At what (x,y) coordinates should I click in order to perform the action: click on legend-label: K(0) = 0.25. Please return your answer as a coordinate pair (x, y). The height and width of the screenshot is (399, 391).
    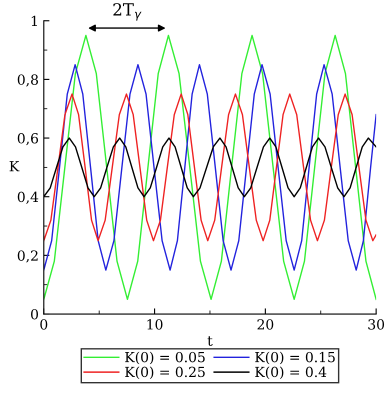
    Looking at the image, I should click on (165, 373).